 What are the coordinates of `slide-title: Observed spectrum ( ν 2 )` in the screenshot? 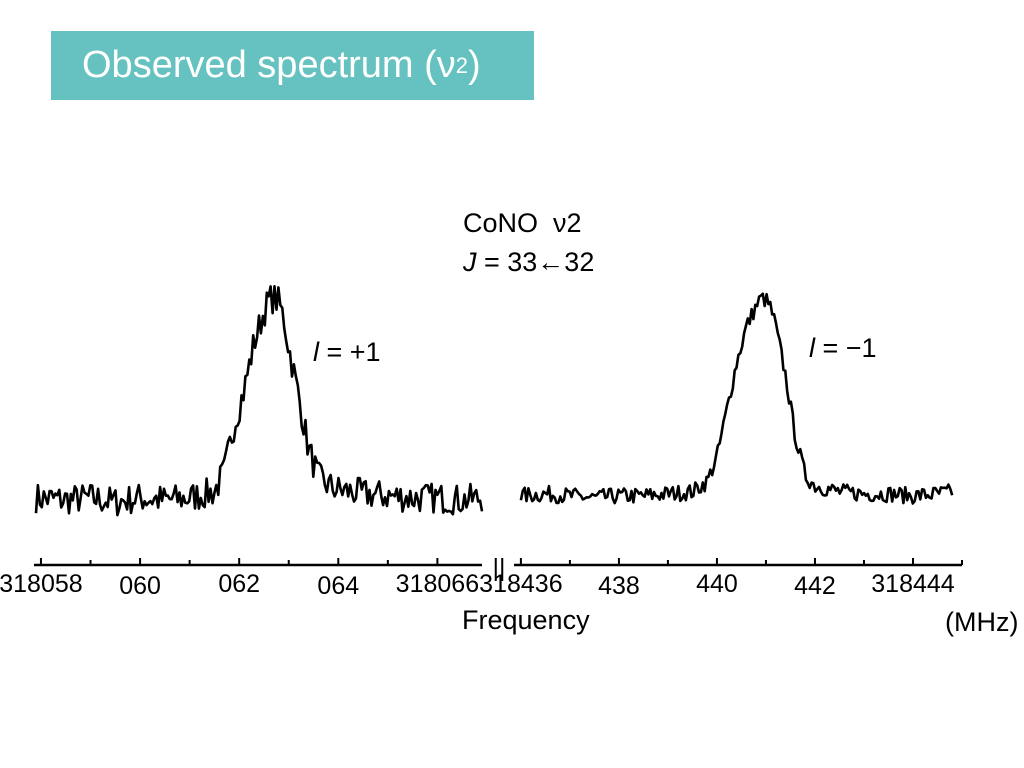 It's located at (292, 65).